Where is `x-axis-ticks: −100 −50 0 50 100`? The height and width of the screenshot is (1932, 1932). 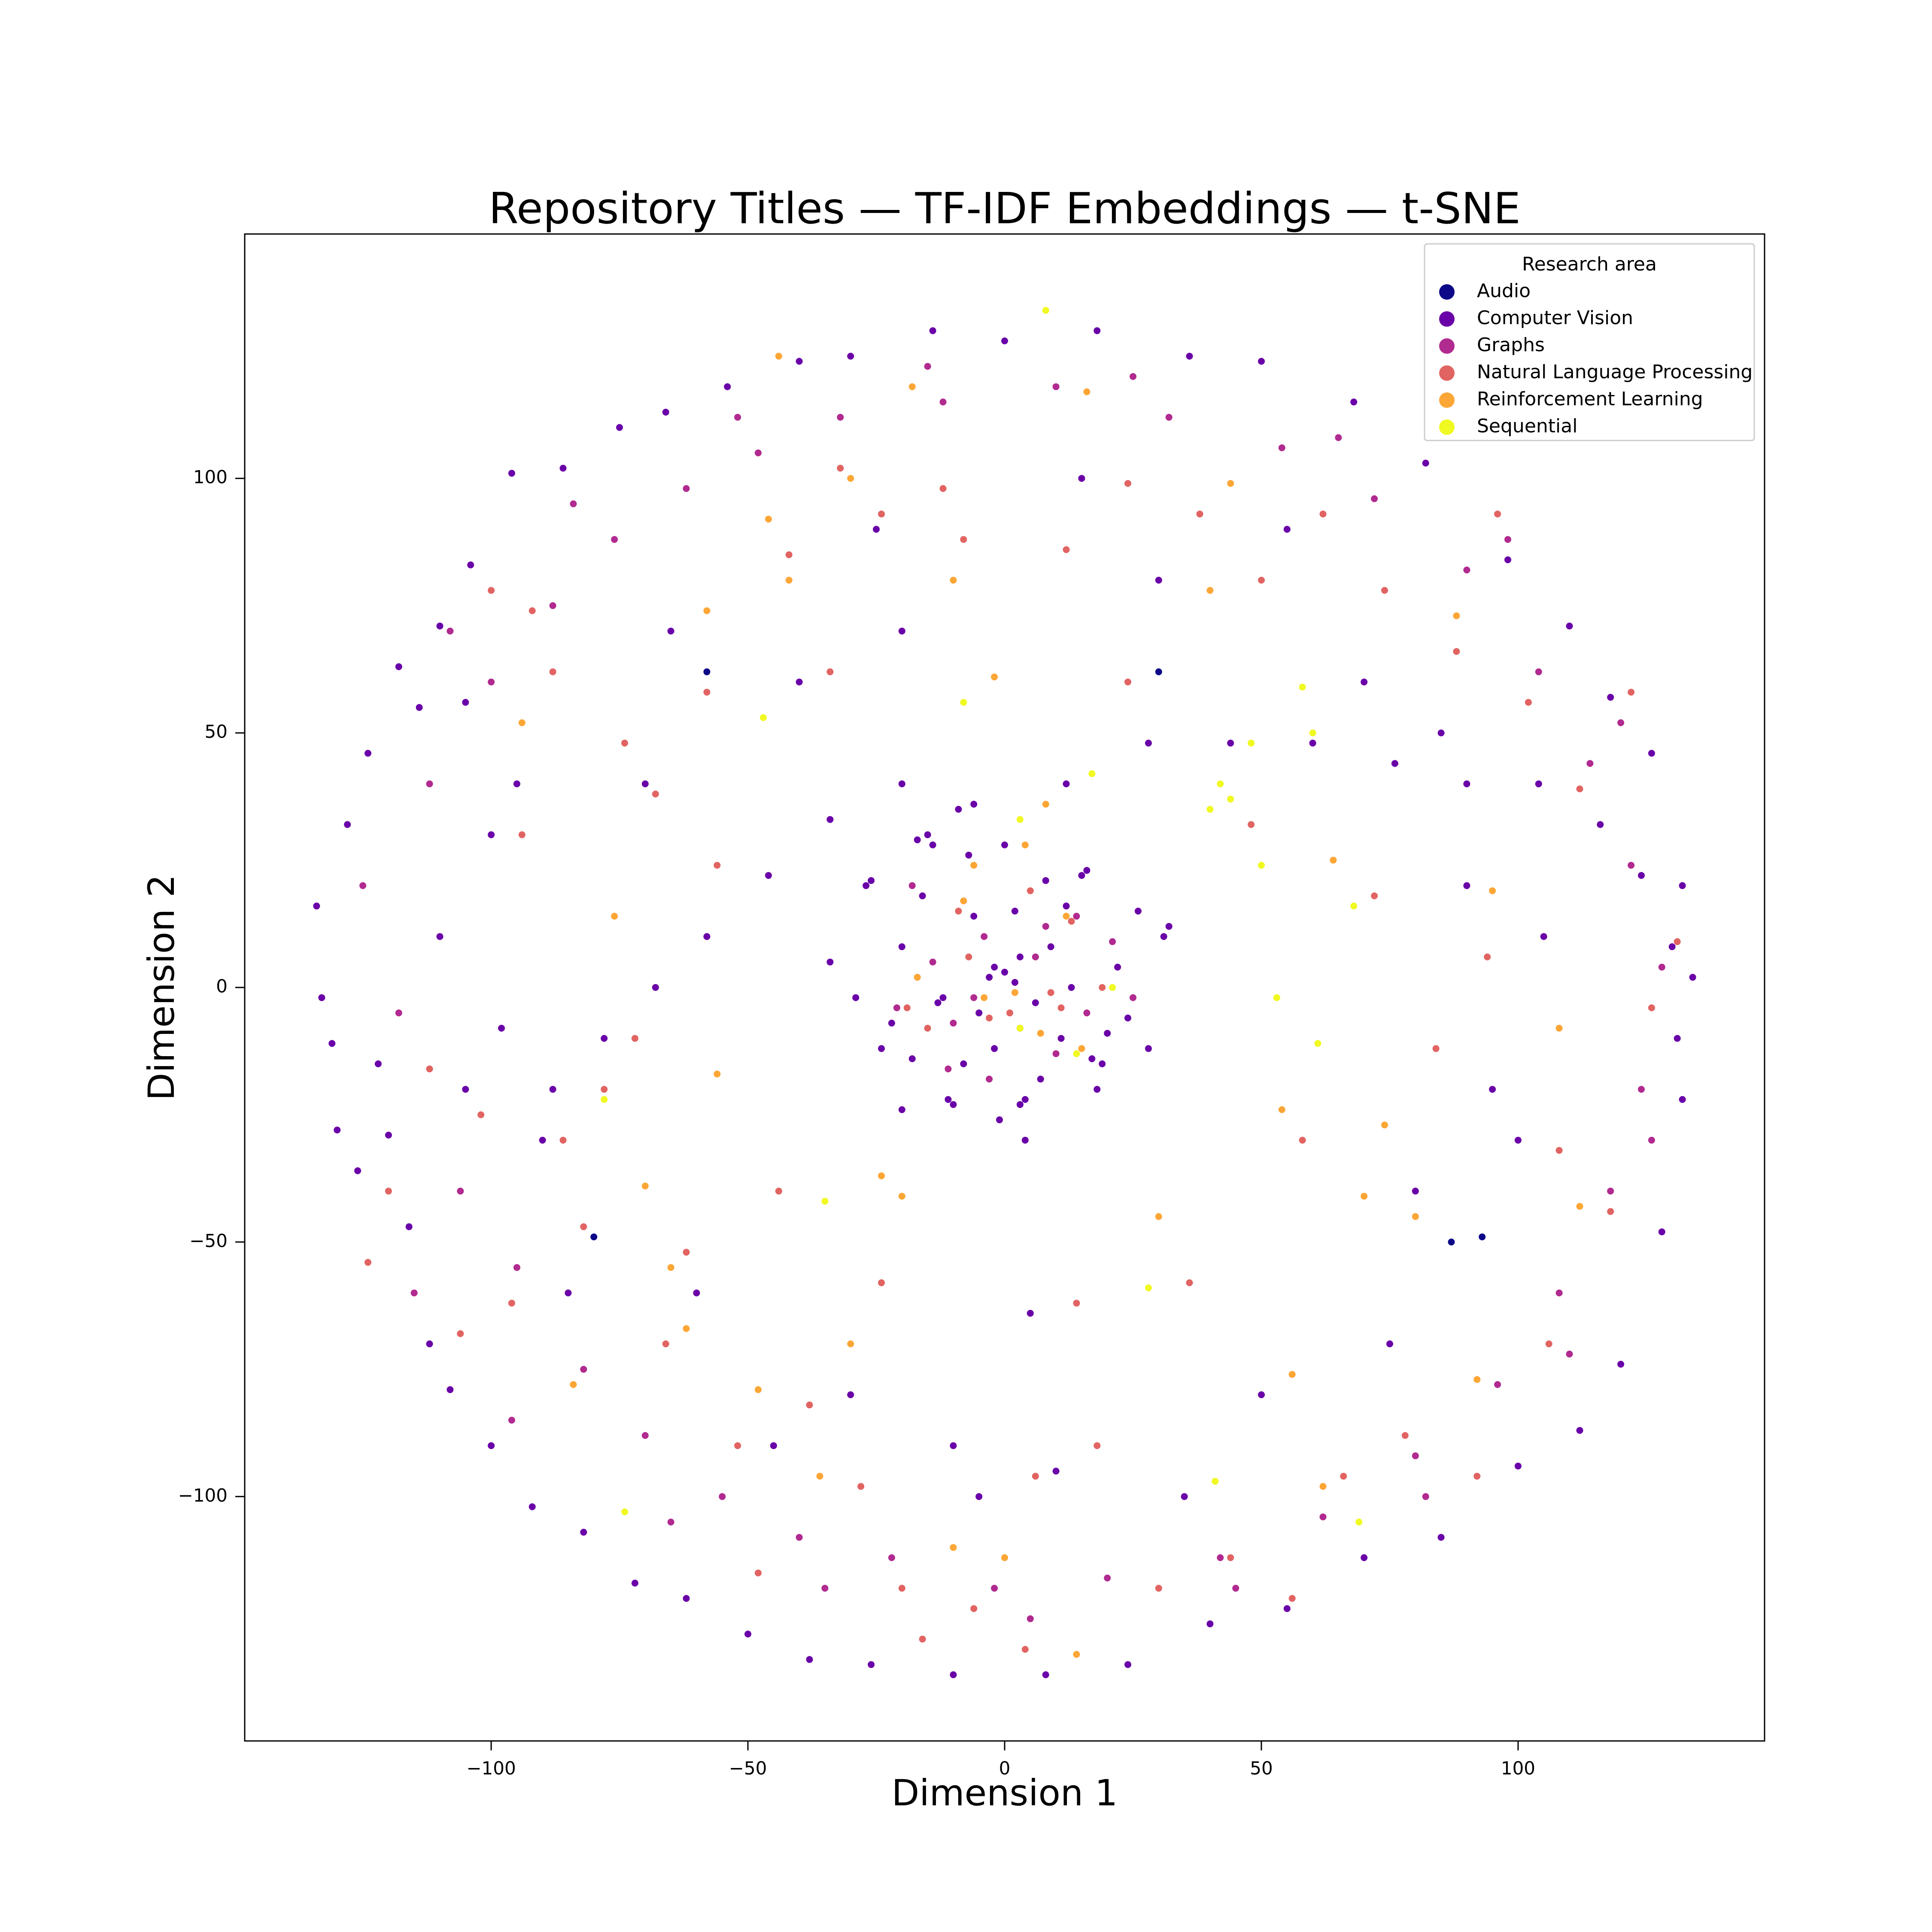 x-axis-ticks: −100 −50 0 50 100 is located at coordinates (1001, 1760).